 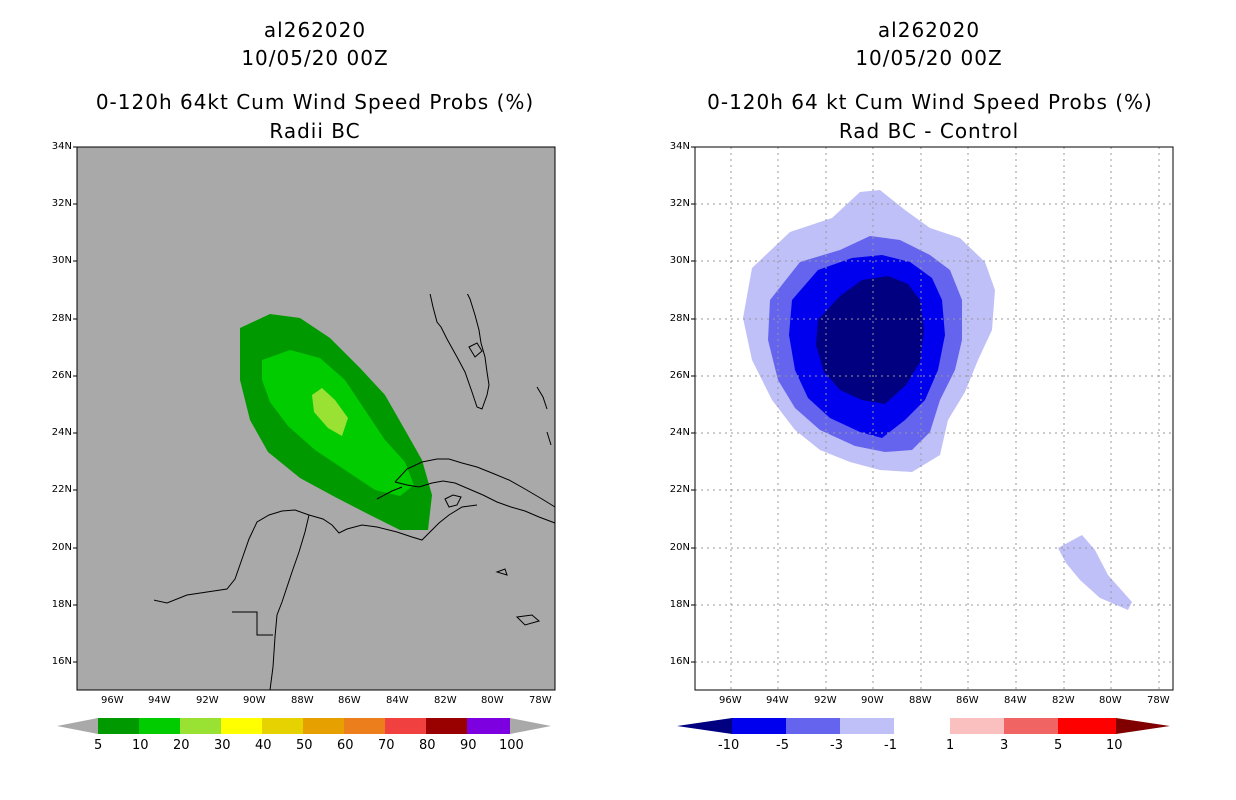 What do you see at coordinates (140, 745) in the screenshot?
I see `left-colorbar-label: 10` at bounding box center [140, 745].